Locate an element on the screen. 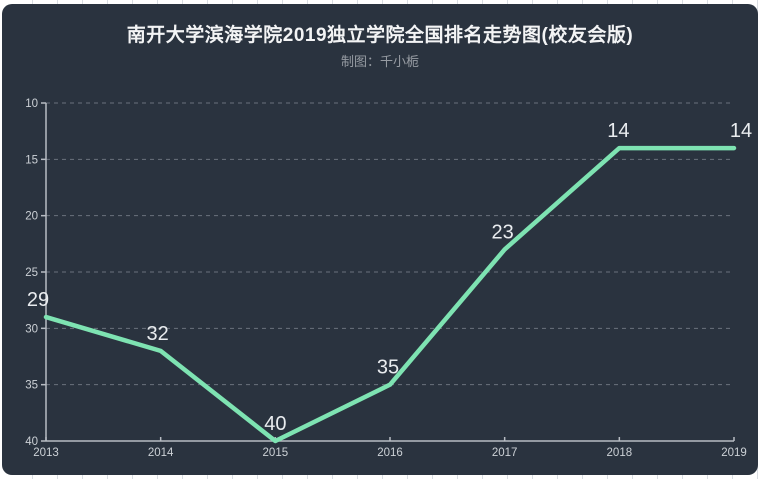 The width and height of the screenshot is (769, 479). data-label: 29 is located at coordinates (38, 300).